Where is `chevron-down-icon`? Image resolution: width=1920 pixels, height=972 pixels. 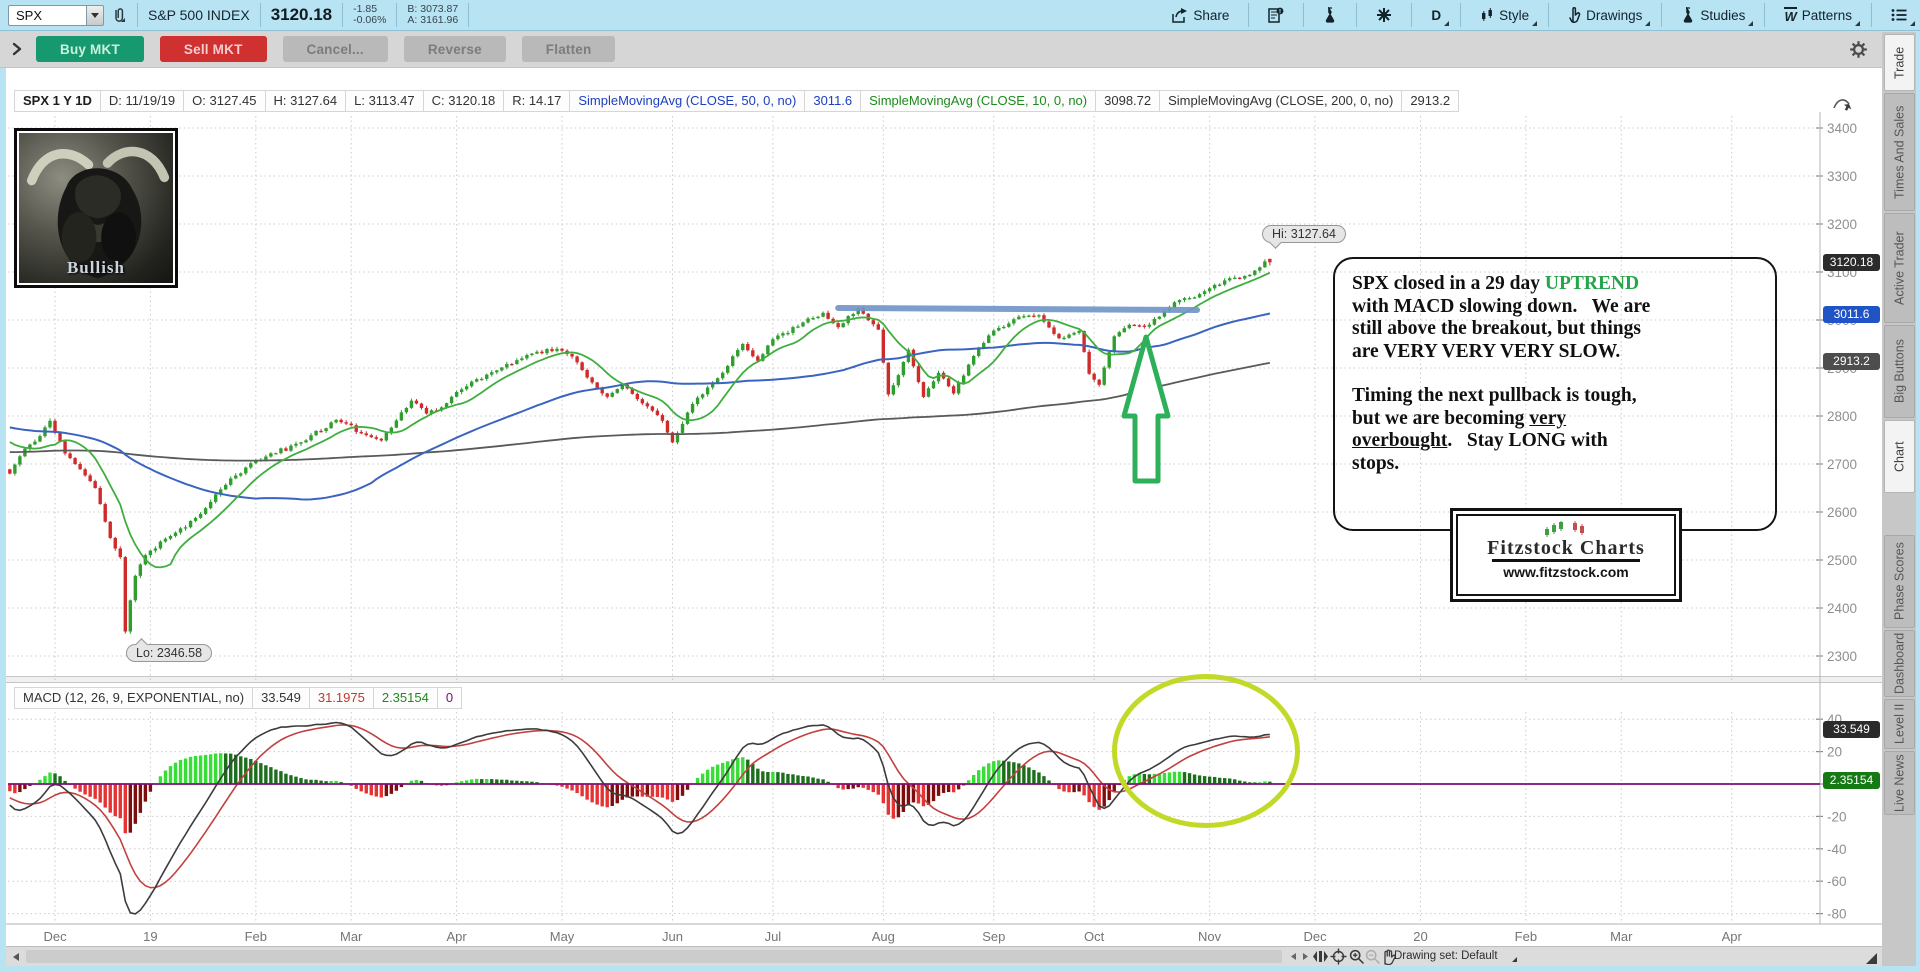
chevron-down-icon is located at coordinates (95, 15).